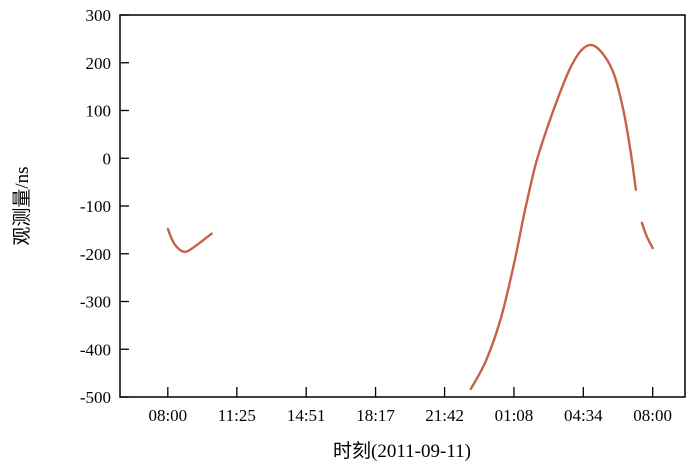  I want to click on x-tick-label: 11:25, so click(237, 415).